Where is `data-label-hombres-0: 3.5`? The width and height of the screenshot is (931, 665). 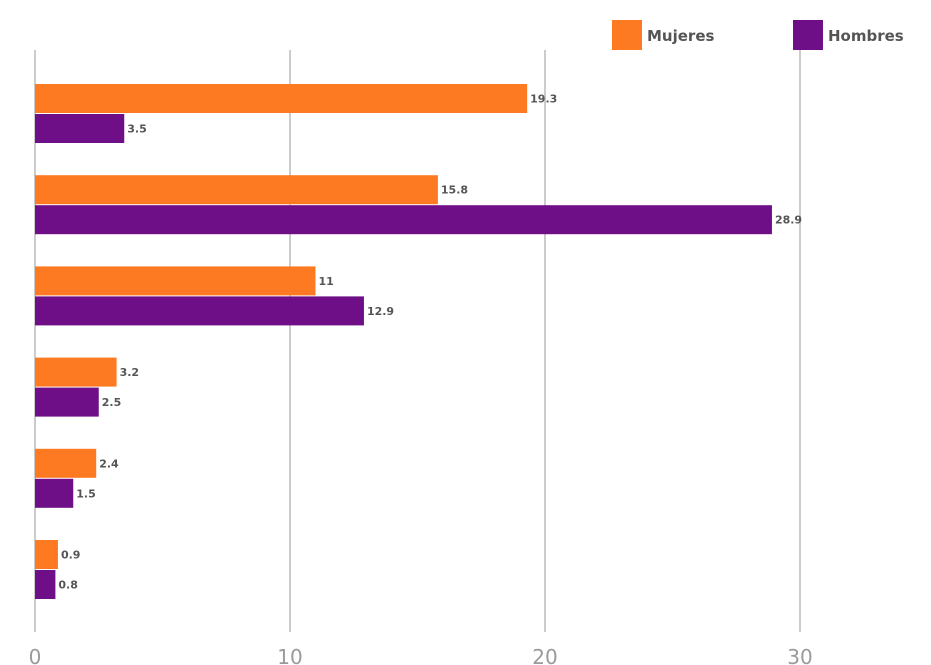 data-label-hombres-0: 3.5 is located at coordinates (137, 129).